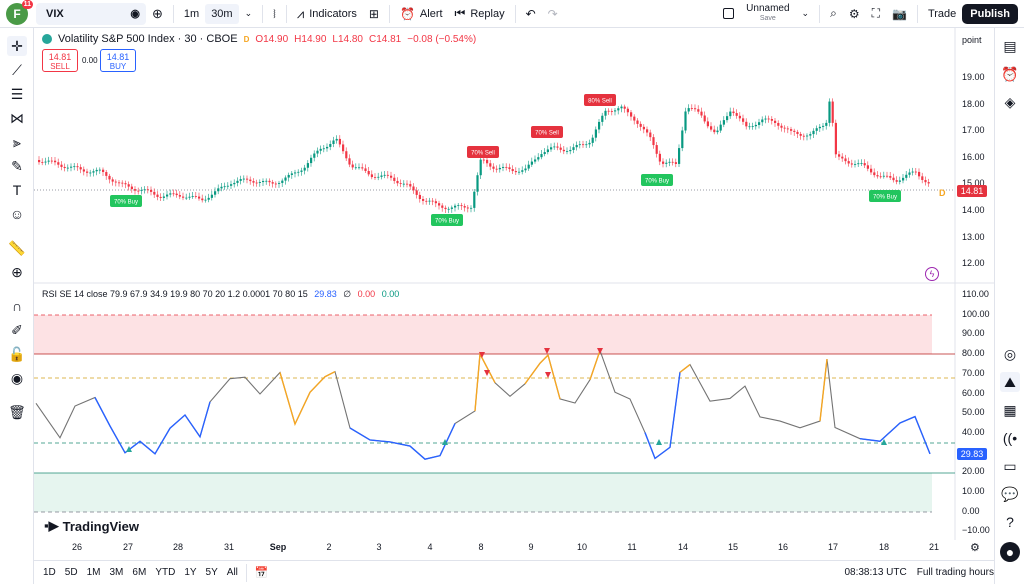 This screenshot has height=584, width=1024. I want to click on layout-dropdown-button: ⌄, so click(806, 14).